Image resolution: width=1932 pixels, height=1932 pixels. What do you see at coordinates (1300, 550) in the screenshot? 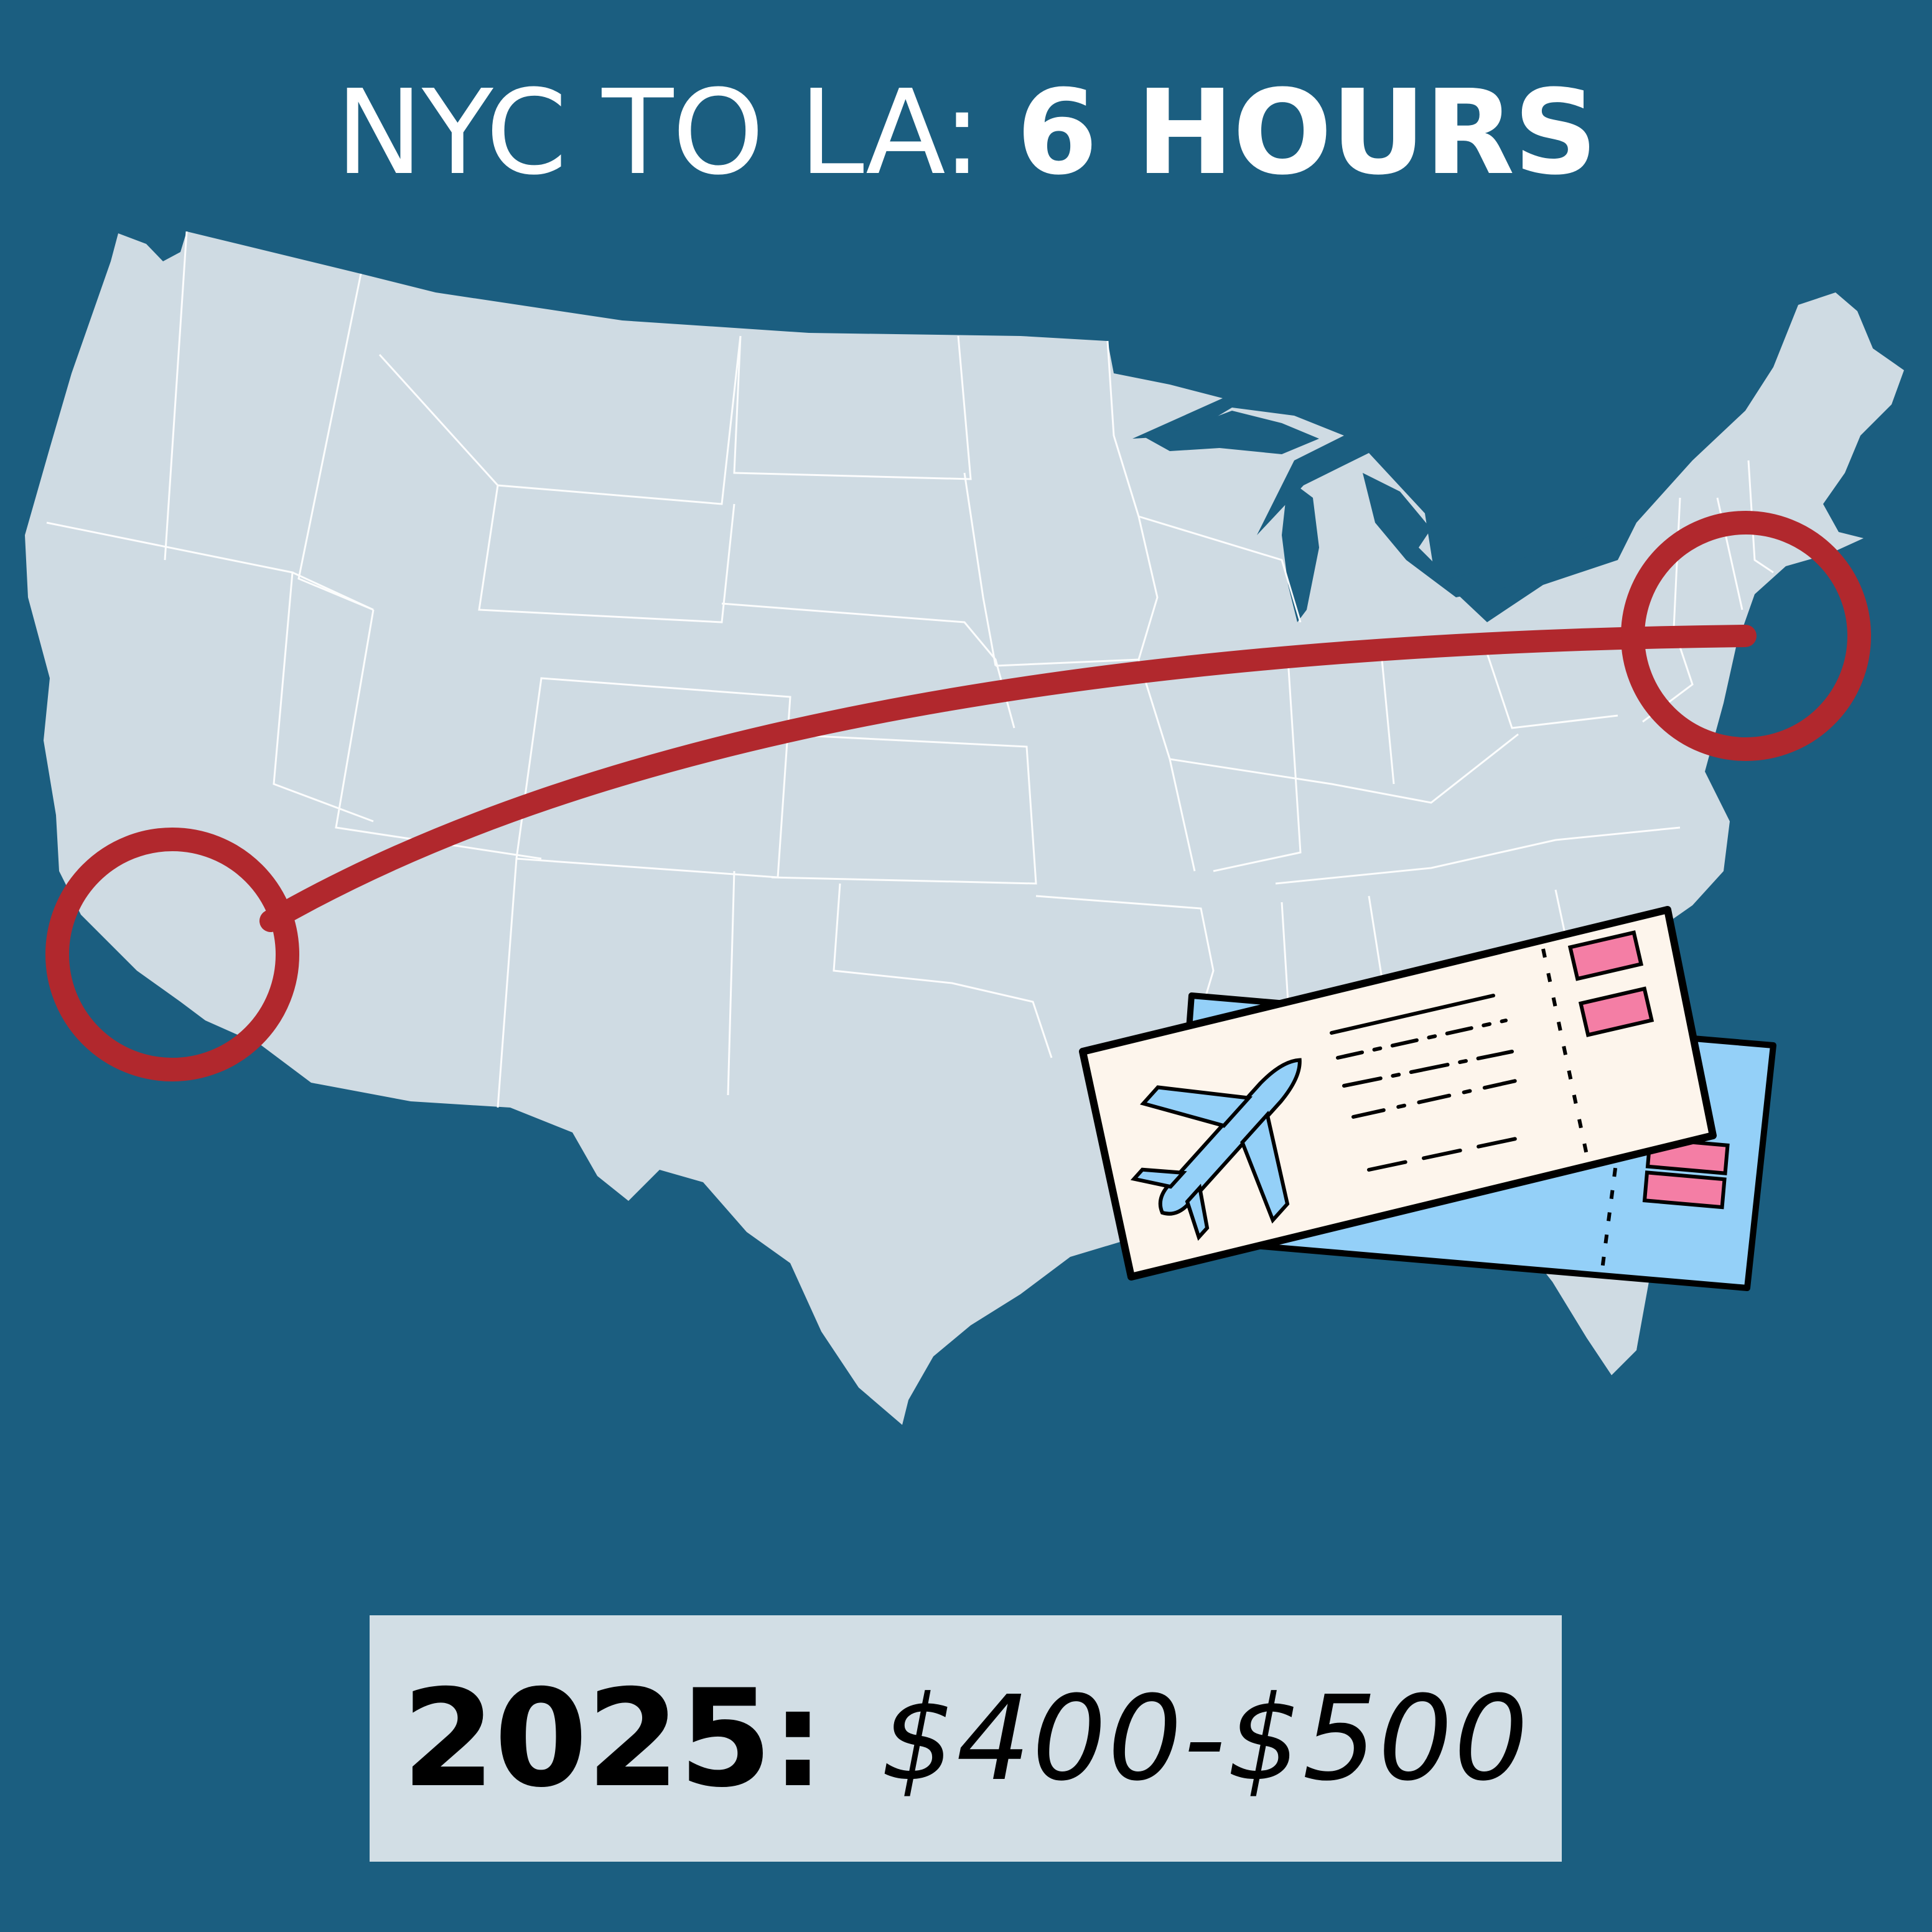
I see `lake-michigan` at bounding box center [1300, 550].